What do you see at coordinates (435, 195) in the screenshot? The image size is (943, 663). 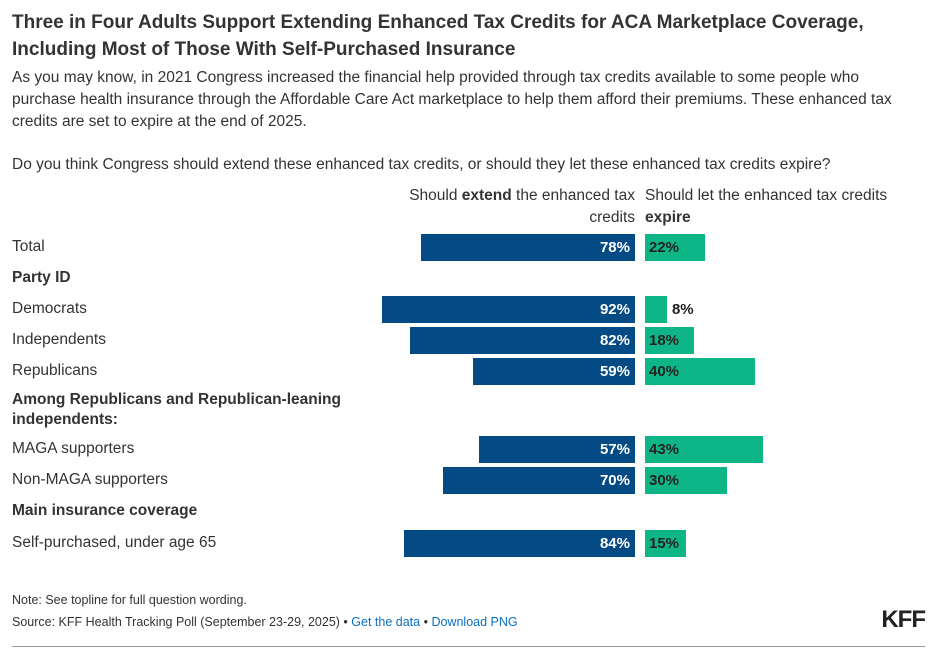 I see `header-extend-pre: Should` at bounding box center [435, 195].